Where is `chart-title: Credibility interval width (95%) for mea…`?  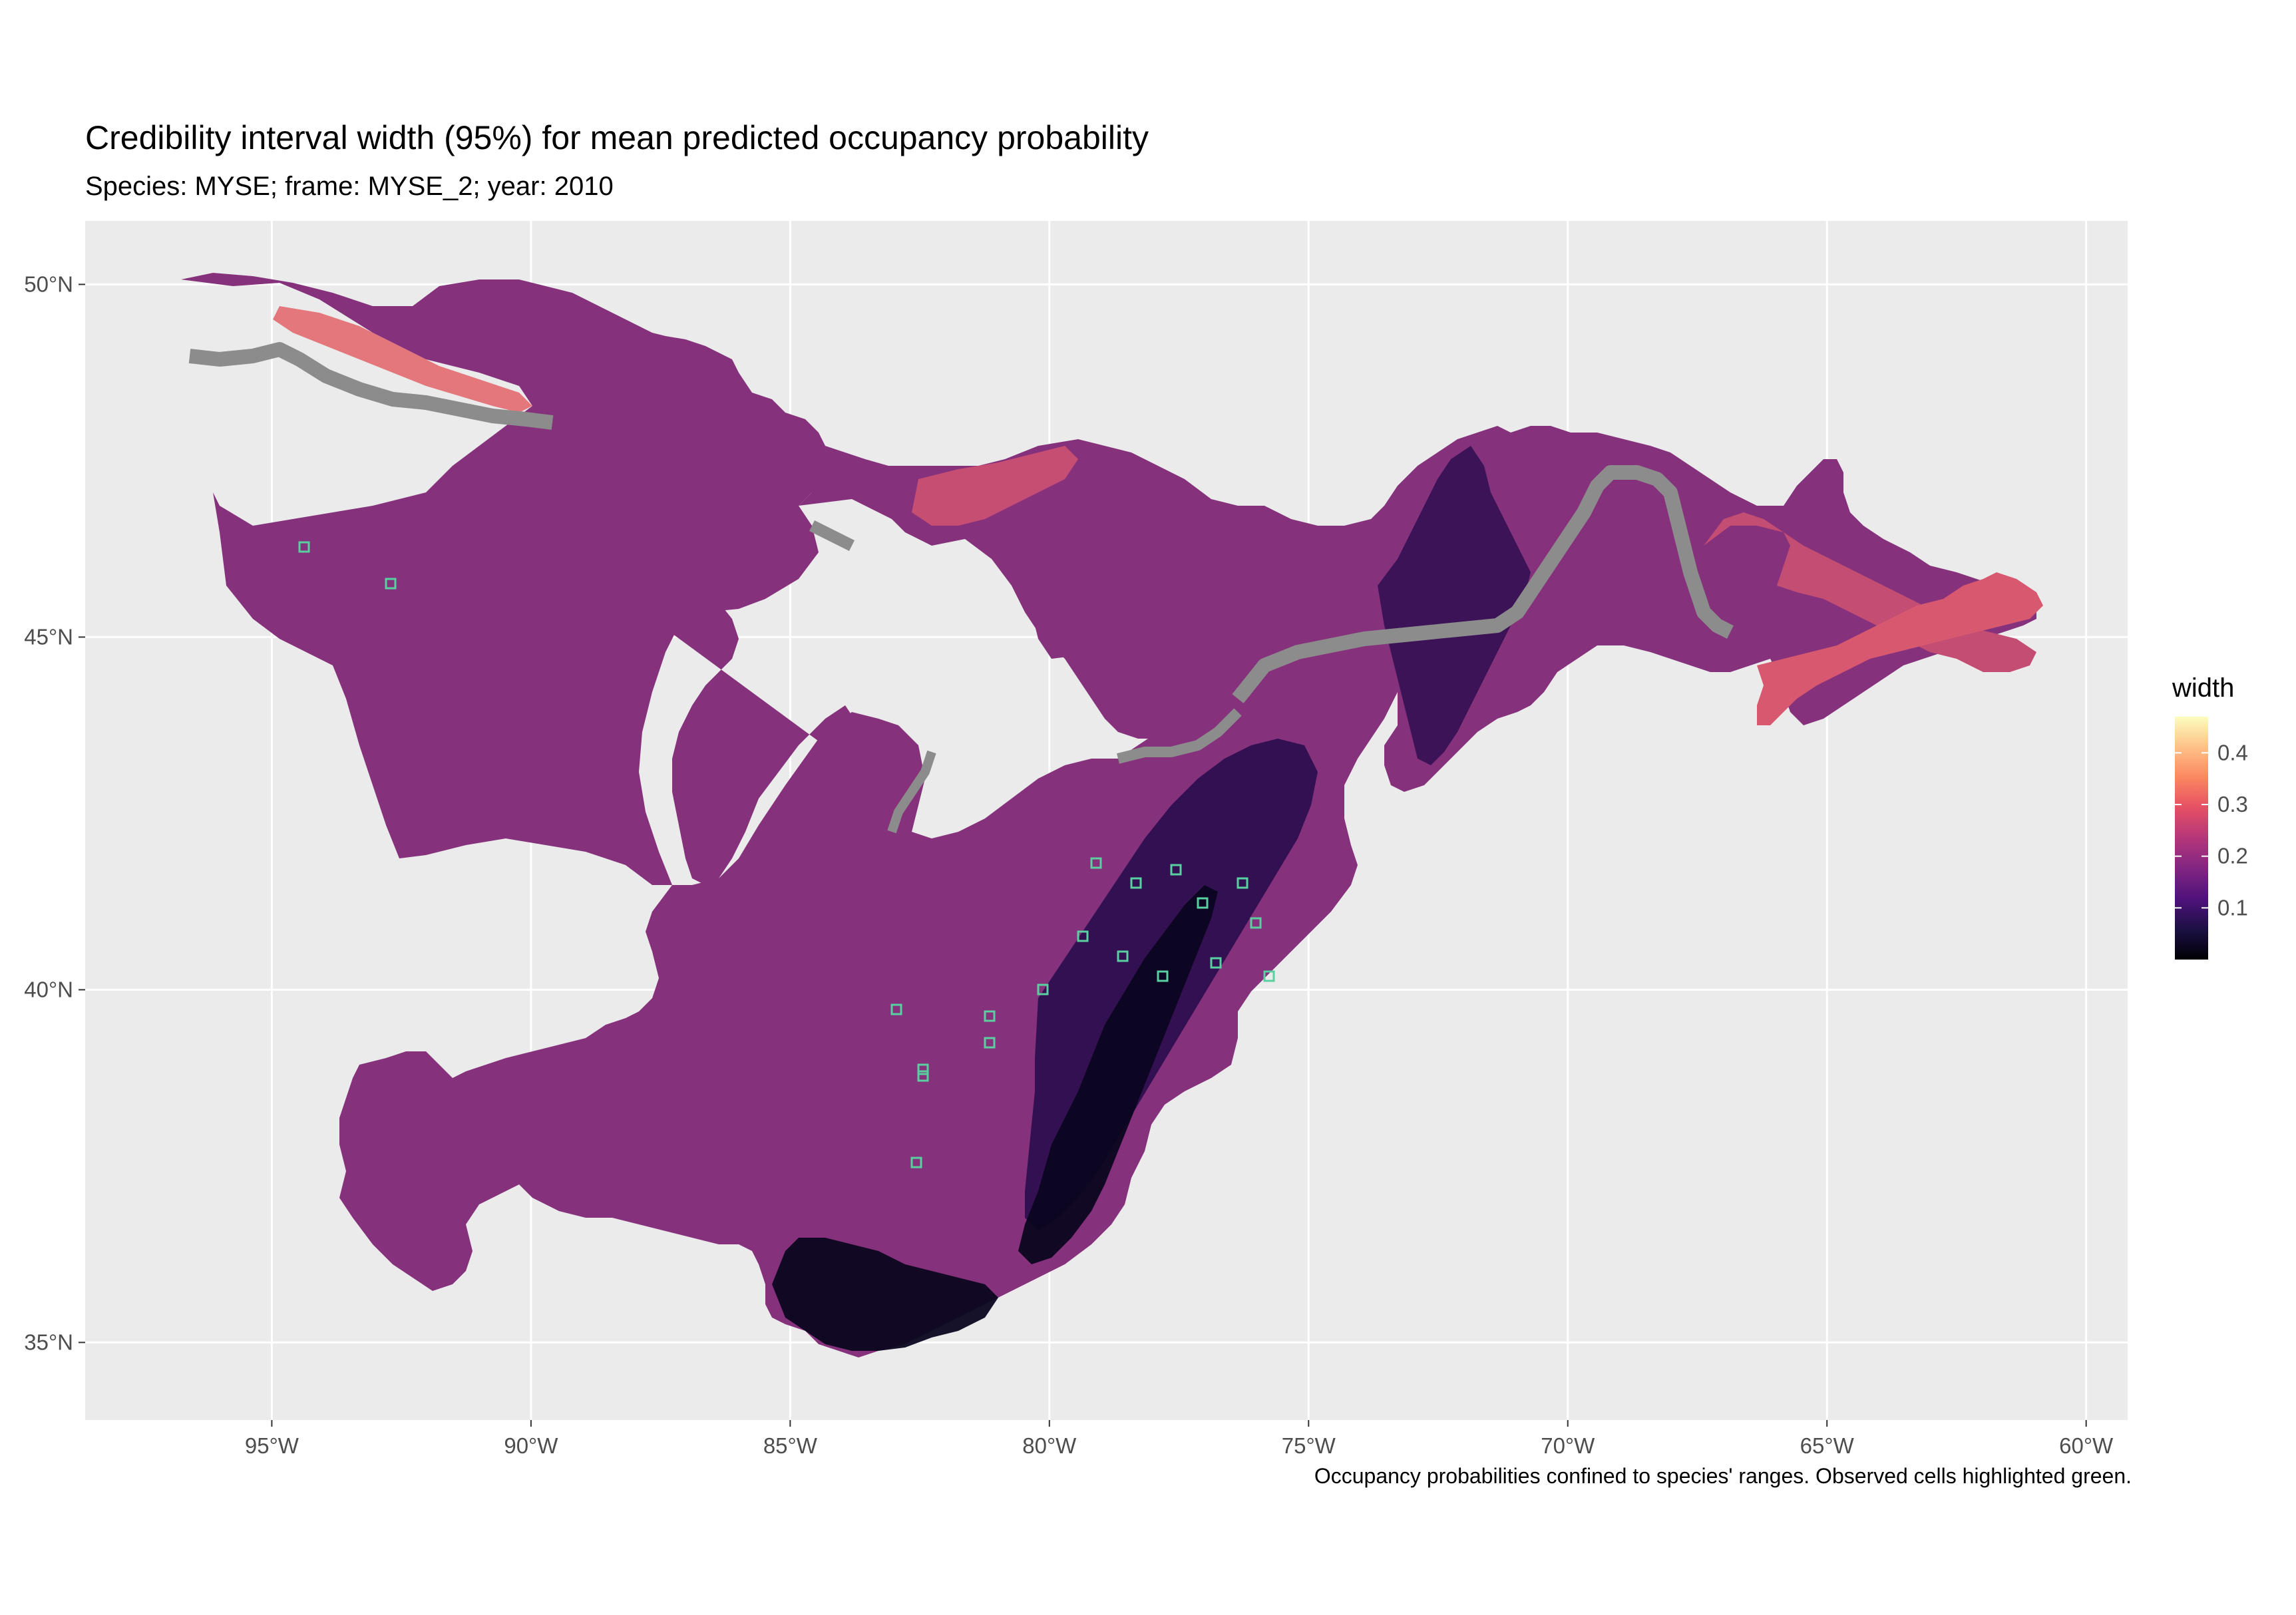 chart-title: Credibility interval width (95%) for mea… is located at coordinates (617, 137).